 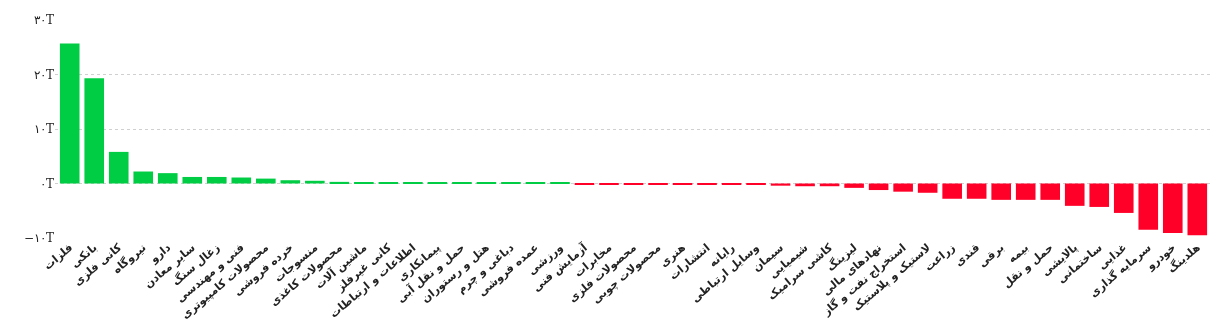 What do you see at coordinates (1018, 253) in the screenshot?
I see `x-tick-label: بیمه` at bounding box center [1018, 253].